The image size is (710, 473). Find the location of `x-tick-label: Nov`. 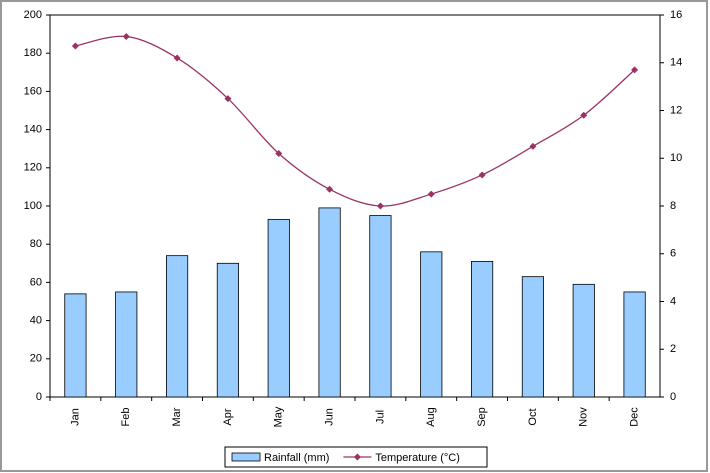

x-tick-label: Nov is located at coordinates (584, 417).